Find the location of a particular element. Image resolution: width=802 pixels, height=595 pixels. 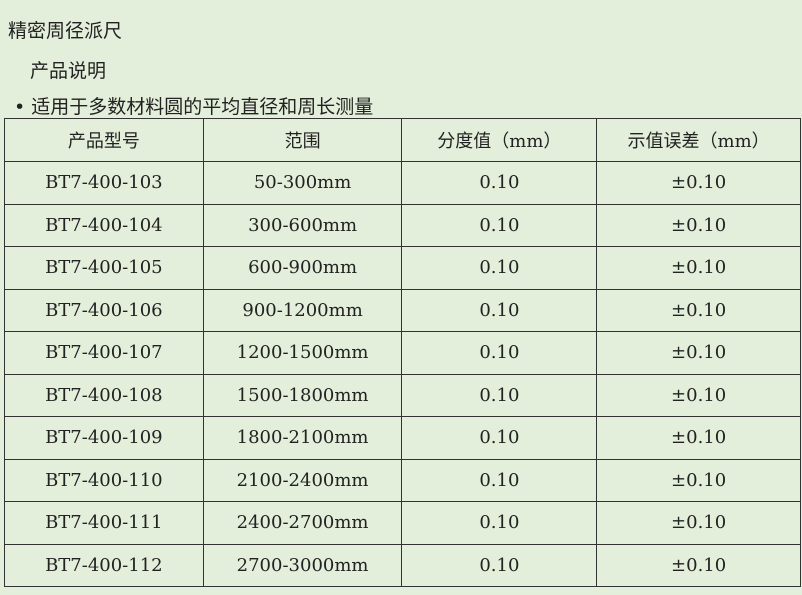

table-cell: 900-1200mm is located at coordinates (302, 310).